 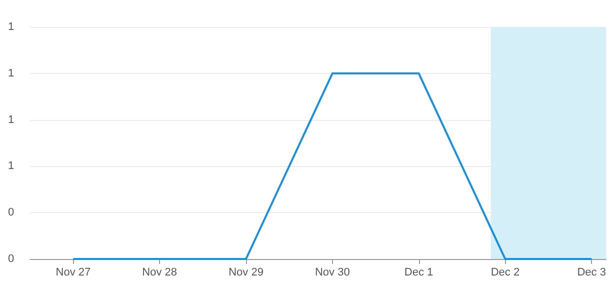 What do you see at coordinates (246, 272) in the screenshot?
I see `x-tick-label: Nov 29` at bounding box center [246, 272].